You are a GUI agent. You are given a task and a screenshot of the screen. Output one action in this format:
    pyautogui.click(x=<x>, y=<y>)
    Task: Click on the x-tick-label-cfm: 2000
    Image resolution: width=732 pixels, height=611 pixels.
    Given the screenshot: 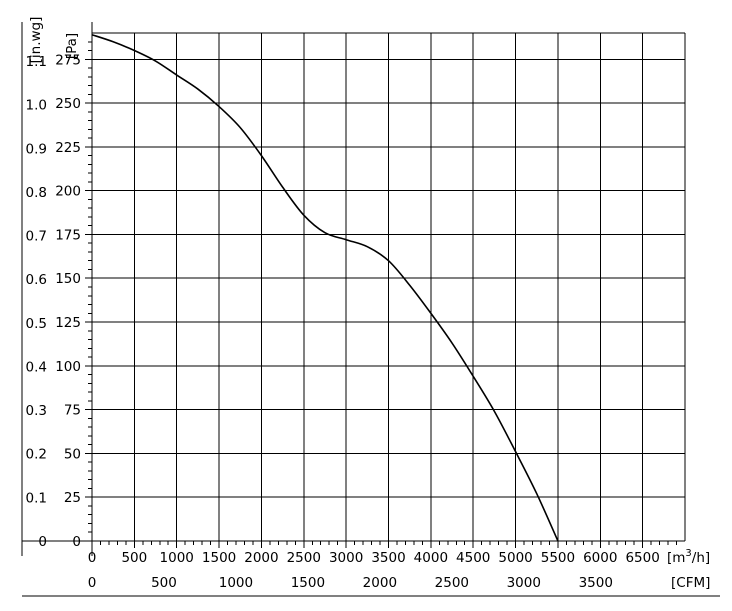 What is the action you would take?
    pyautogui.click(x=380, y=583)
    